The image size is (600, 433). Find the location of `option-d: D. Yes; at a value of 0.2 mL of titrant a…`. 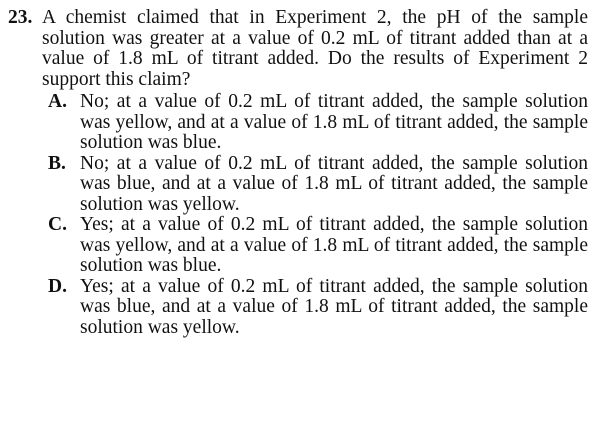

option-d: D. Yes; at a value of 0.2 mL of titrant a… is located at coordinates (315, 307).